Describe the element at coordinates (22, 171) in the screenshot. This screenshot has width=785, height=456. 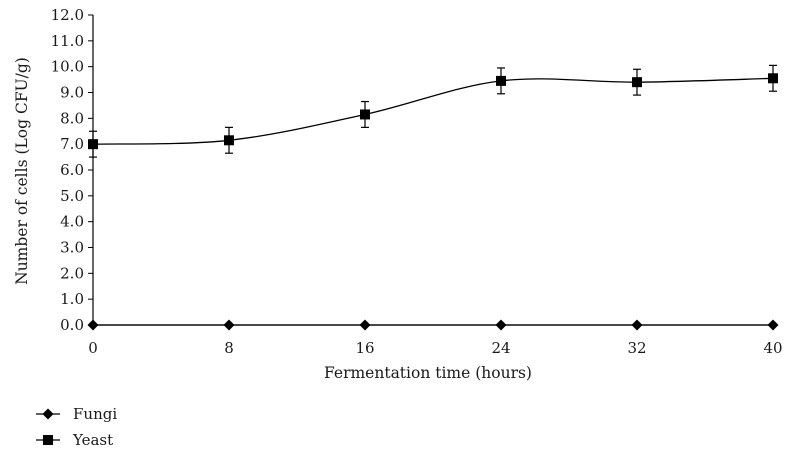
I see `y-axis-label: Number of cells (Log CFU/g)` at that location.